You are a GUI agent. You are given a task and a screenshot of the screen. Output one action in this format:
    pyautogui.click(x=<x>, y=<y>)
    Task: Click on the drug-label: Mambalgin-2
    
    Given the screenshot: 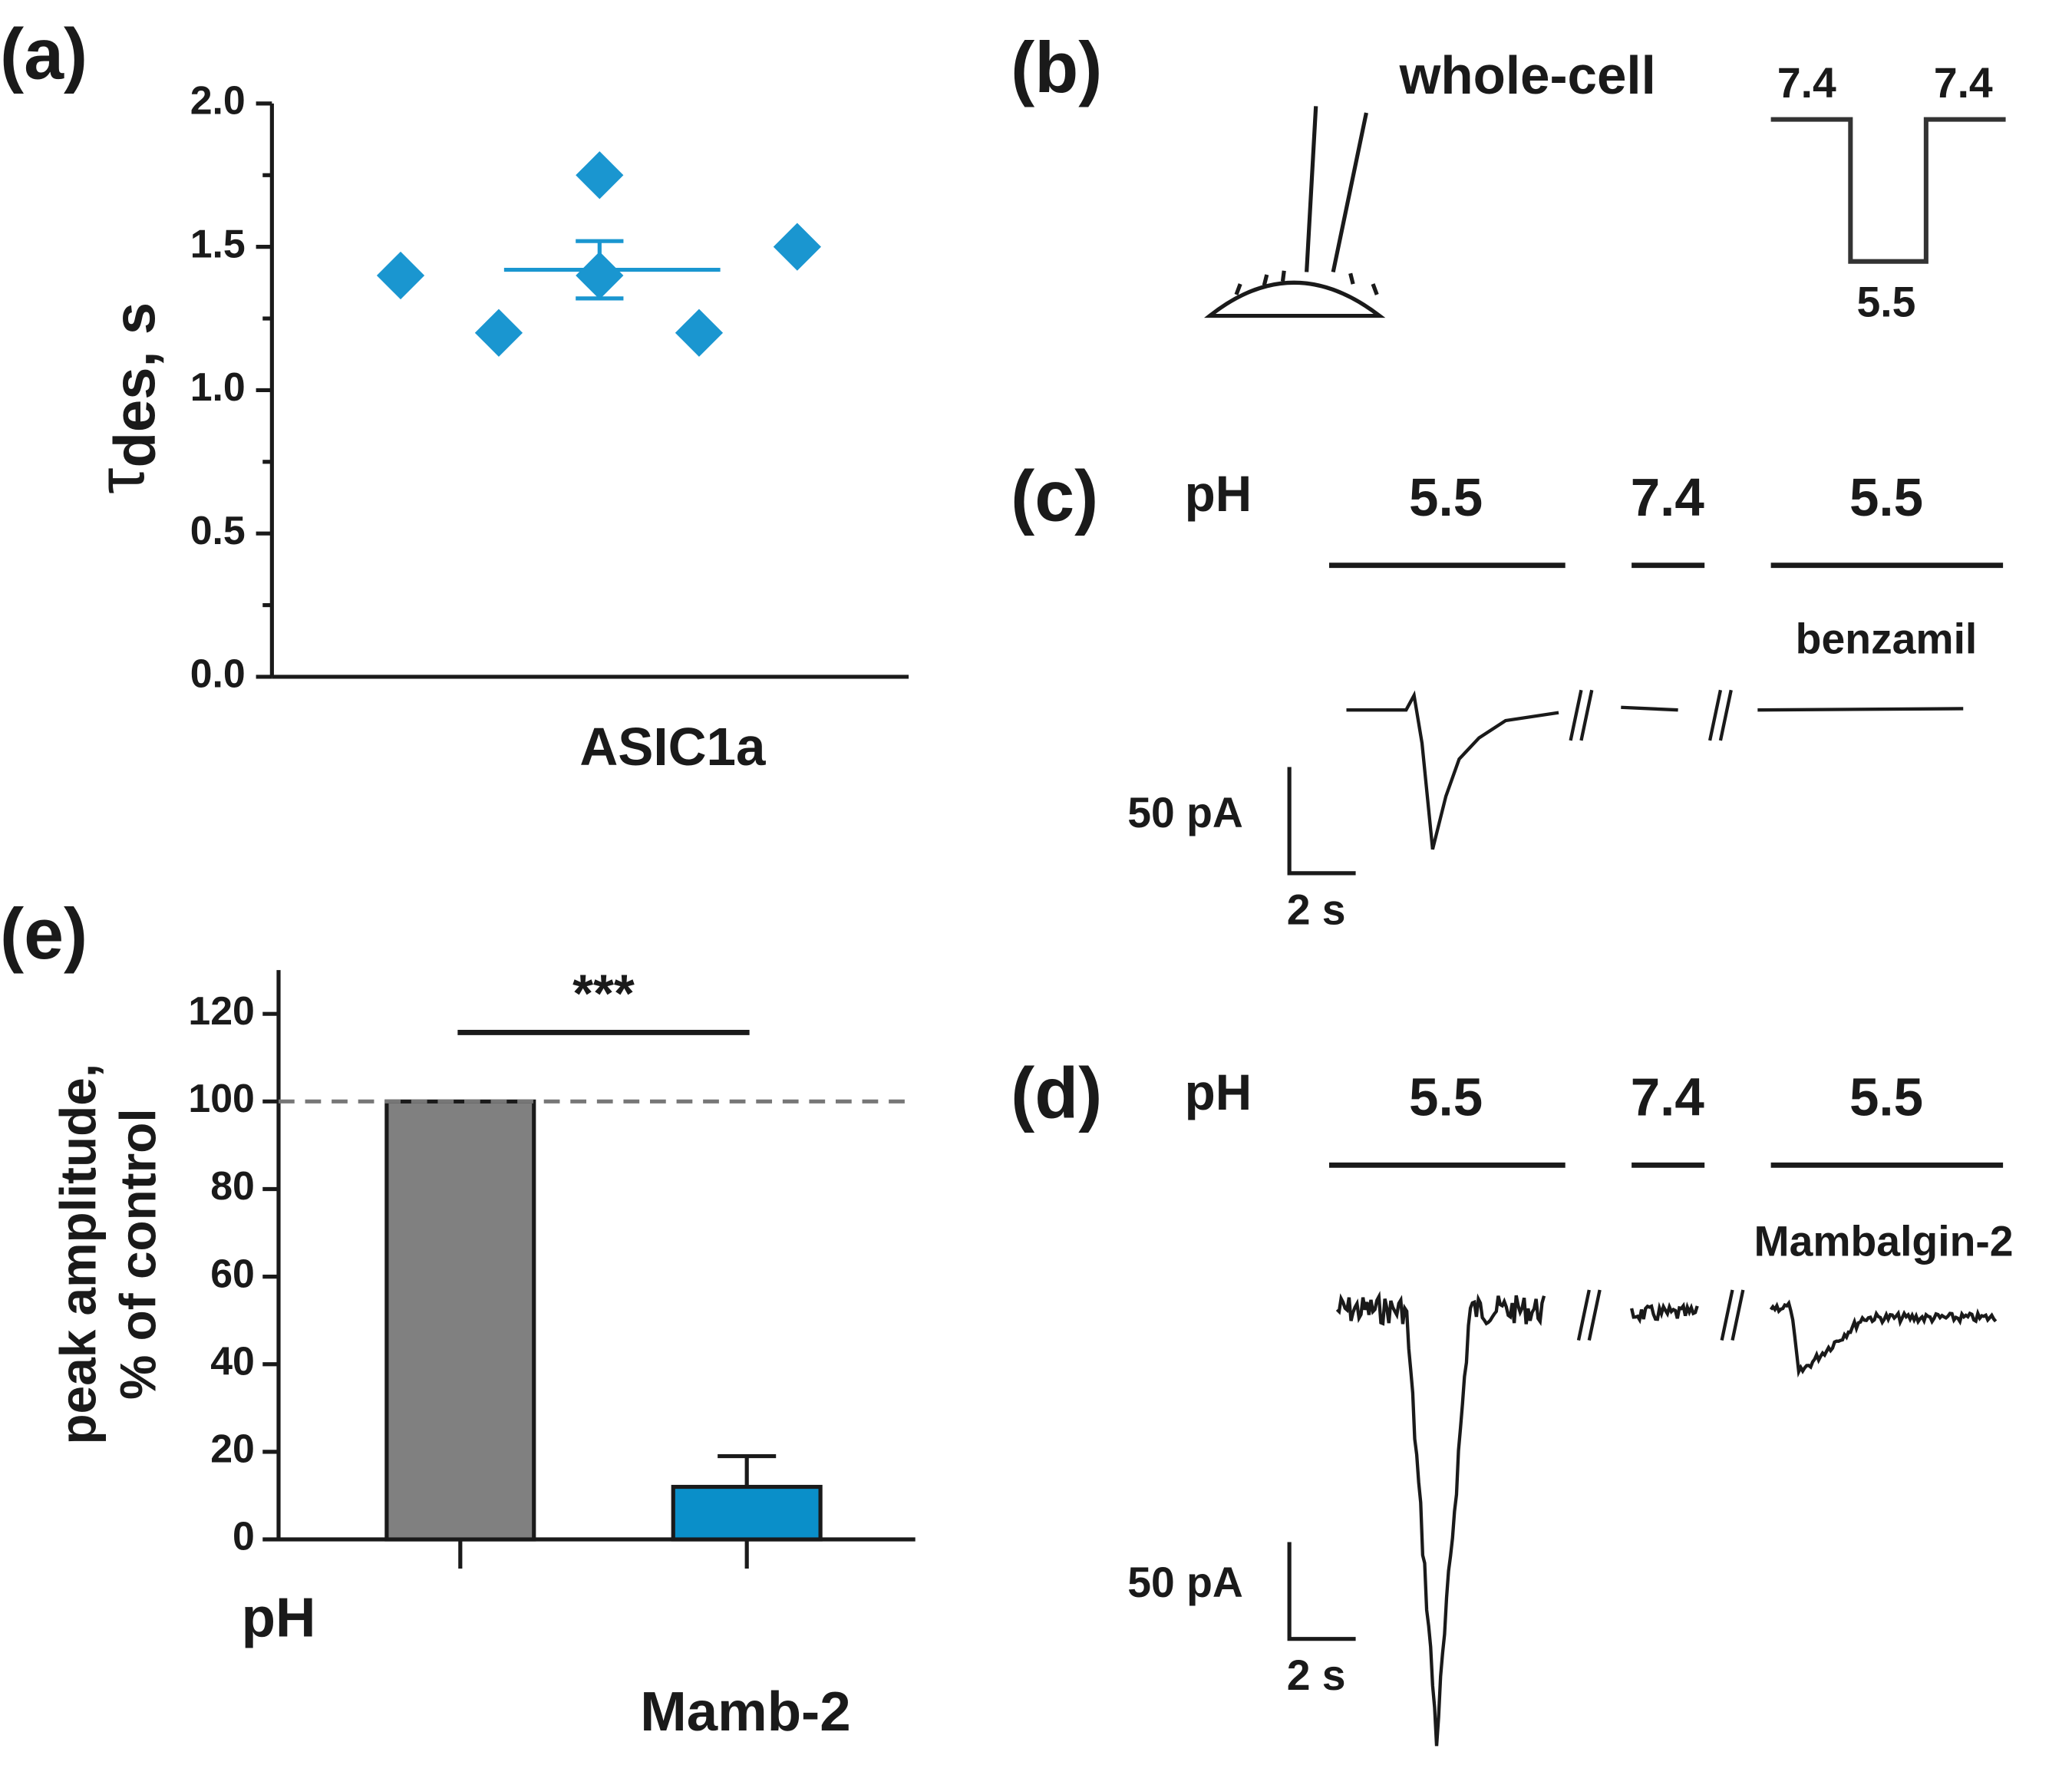 What is the action you would take?
    pyautogui.click(x=1884, y=1241)
    